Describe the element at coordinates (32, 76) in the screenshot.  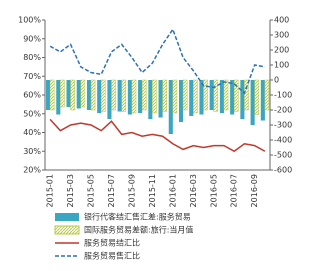
I see `y-tick-label: 70%` at that location.